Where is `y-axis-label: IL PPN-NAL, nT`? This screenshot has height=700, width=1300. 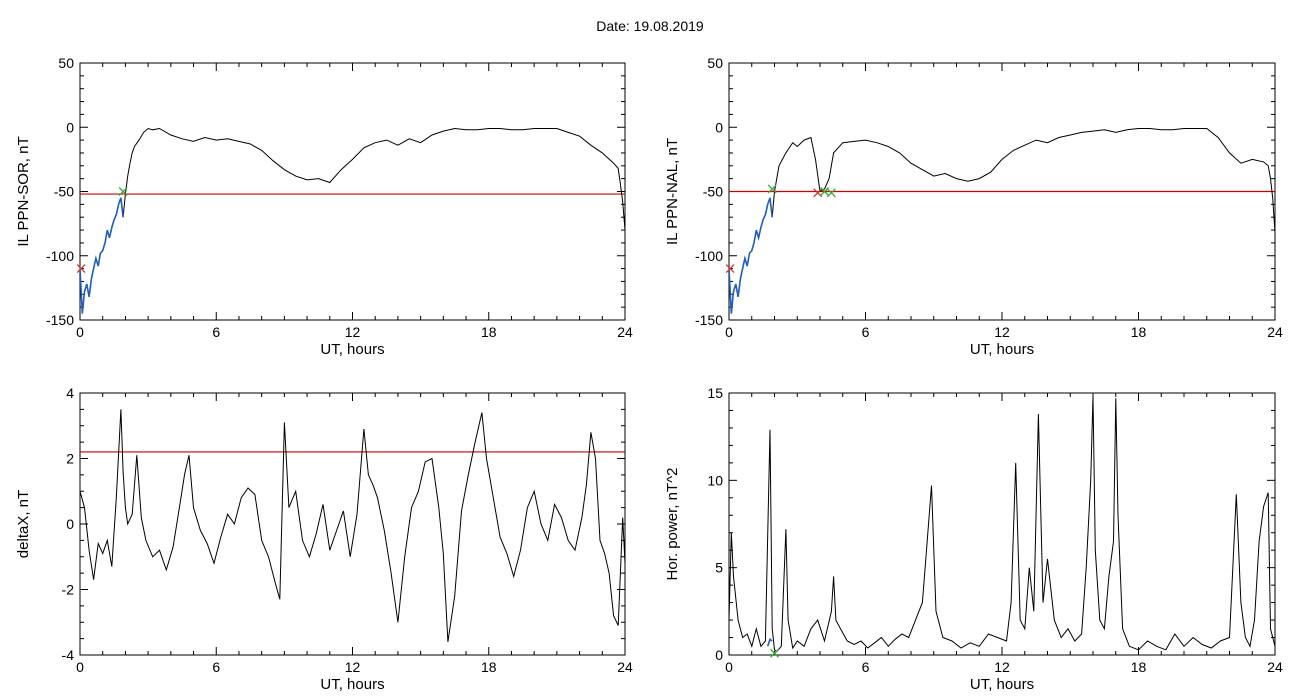 y-axis-label: IL PPN-NAL, nT is located at coordinates (672, 191).